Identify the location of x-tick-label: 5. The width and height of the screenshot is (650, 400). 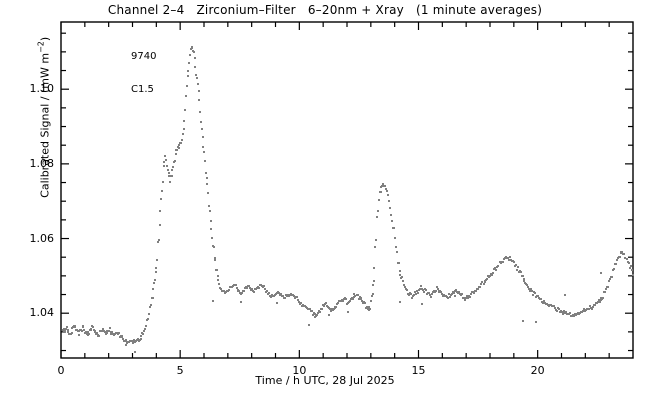
(180, 370).